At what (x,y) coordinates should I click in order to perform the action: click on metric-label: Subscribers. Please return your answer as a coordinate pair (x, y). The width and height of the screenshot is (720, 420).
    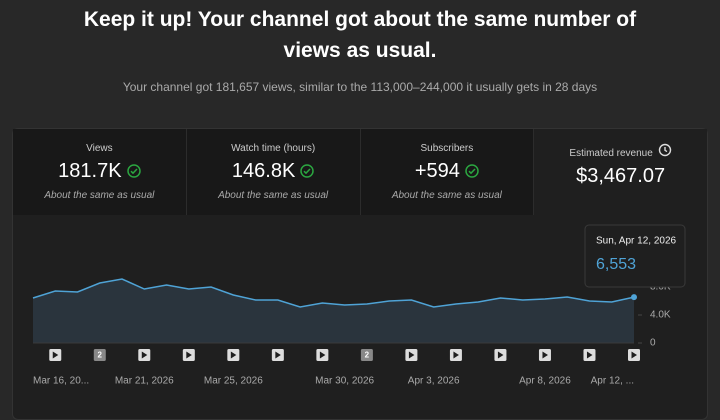
    Looking at the image, I should click on (447, 148).